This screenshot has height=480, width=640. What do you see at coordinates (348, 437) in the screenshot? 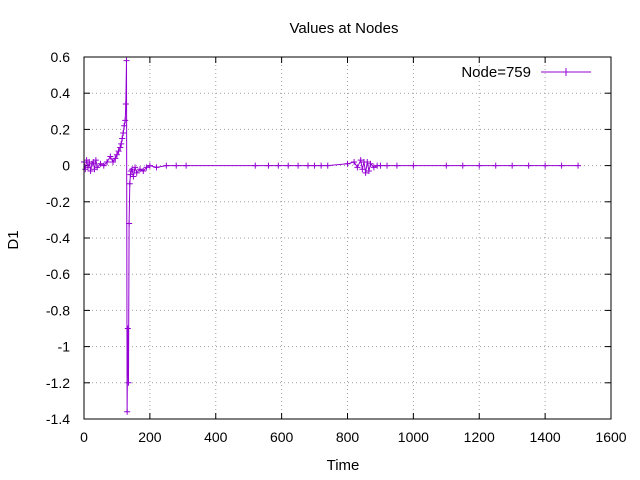
I see `x-tick-label: 800` at bounding box center [348, 437].